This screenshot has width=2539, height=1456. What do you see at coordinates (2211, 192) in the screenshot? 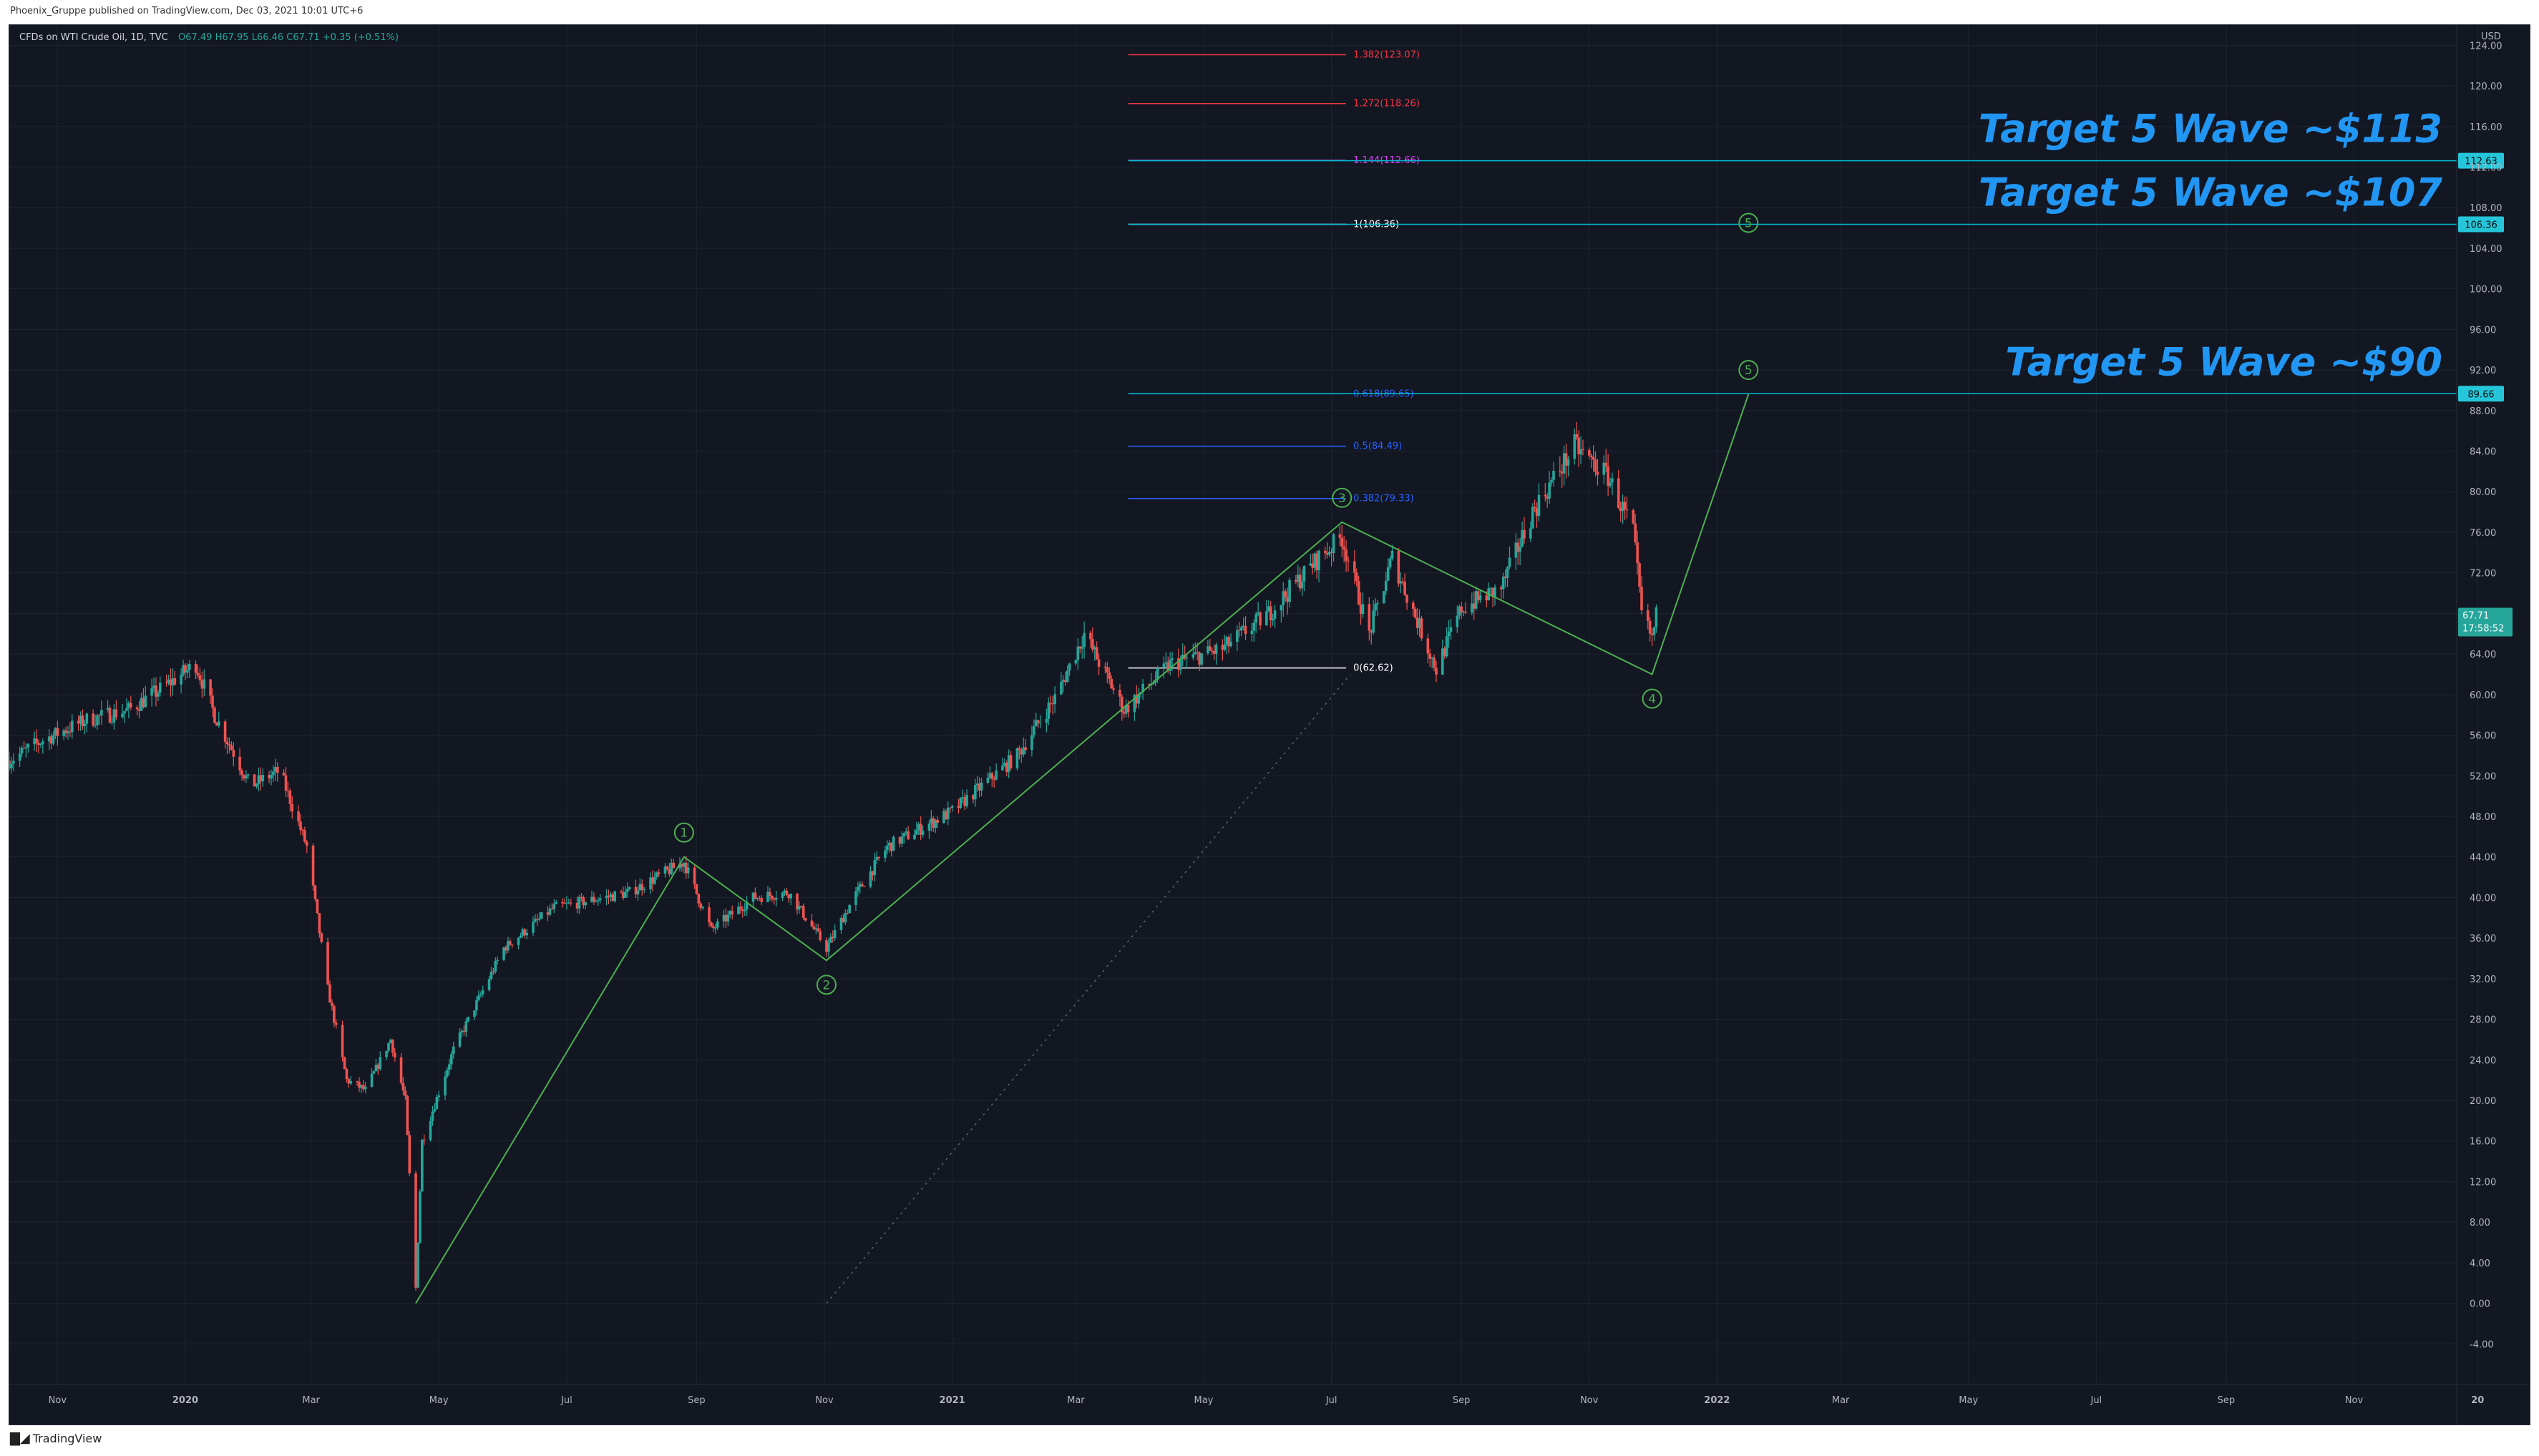
I see `target-wave-label: Target 5 Wave ~$107` at bounding box center [2211, 192].